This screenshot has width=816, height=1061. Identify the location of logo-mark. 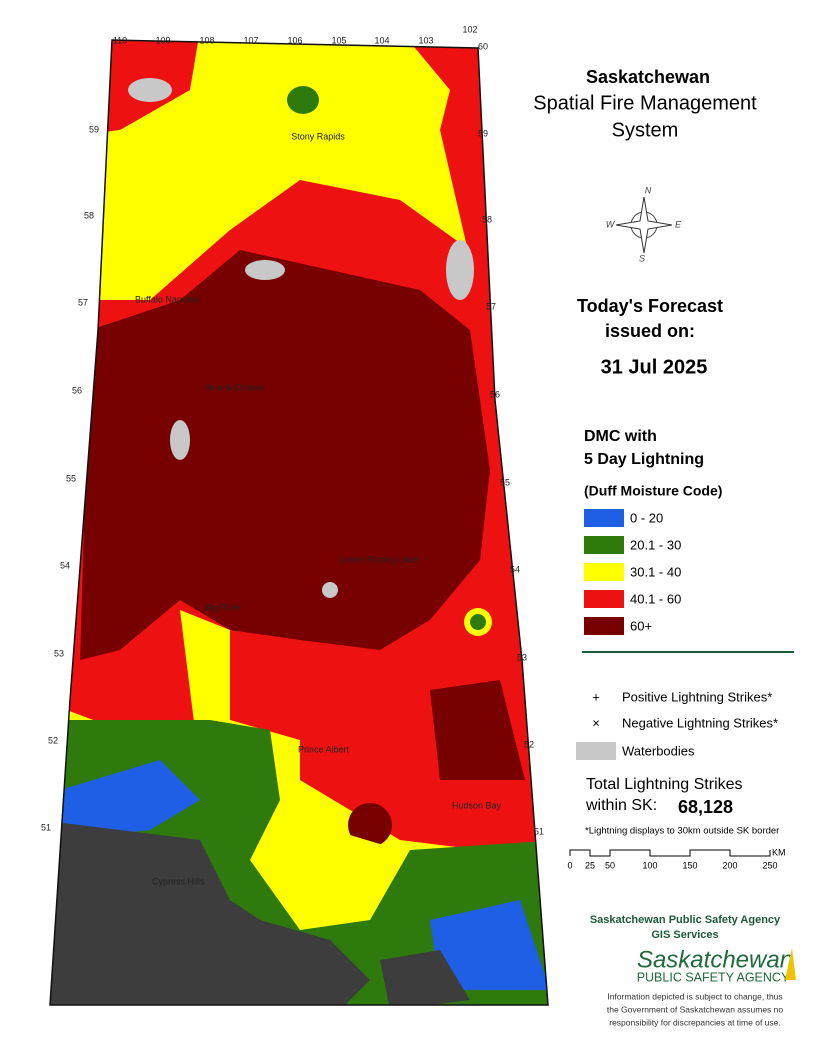
(790, 964).